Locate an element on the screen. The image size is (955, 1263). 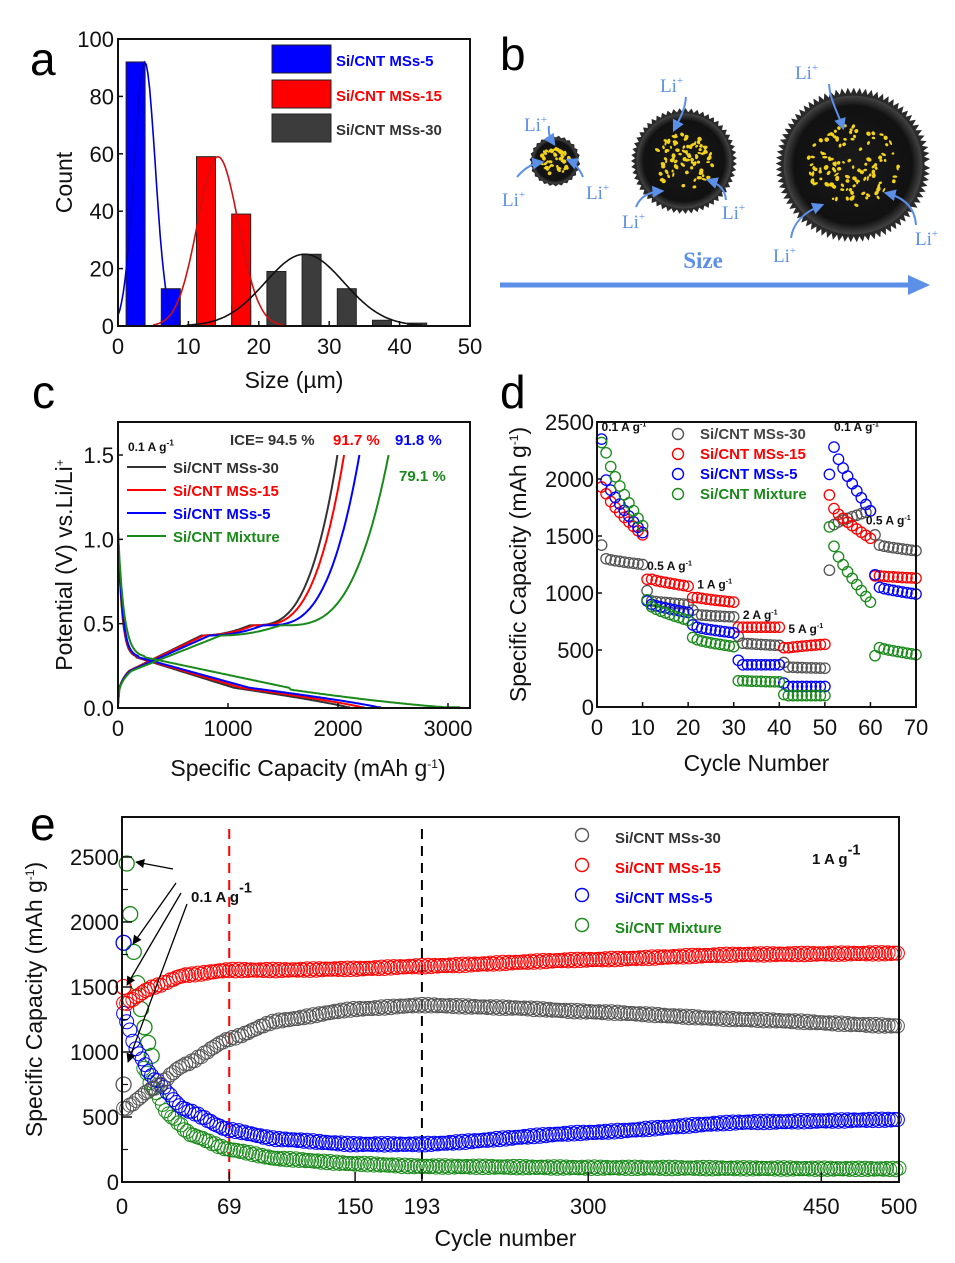
li-label-small-right: Li+ is located at coordinates (597, 193).